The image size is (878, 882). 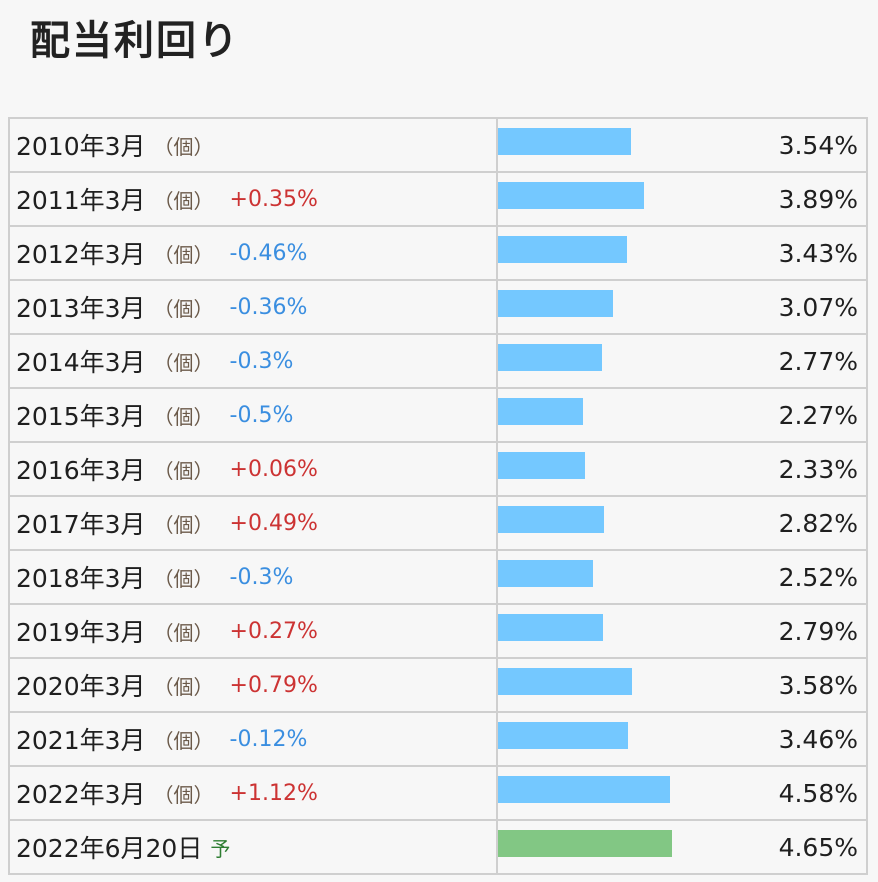 I want to click on table-row: 2016年3月 （個） +0.06% 2.33%, so click(x=438, y=470).